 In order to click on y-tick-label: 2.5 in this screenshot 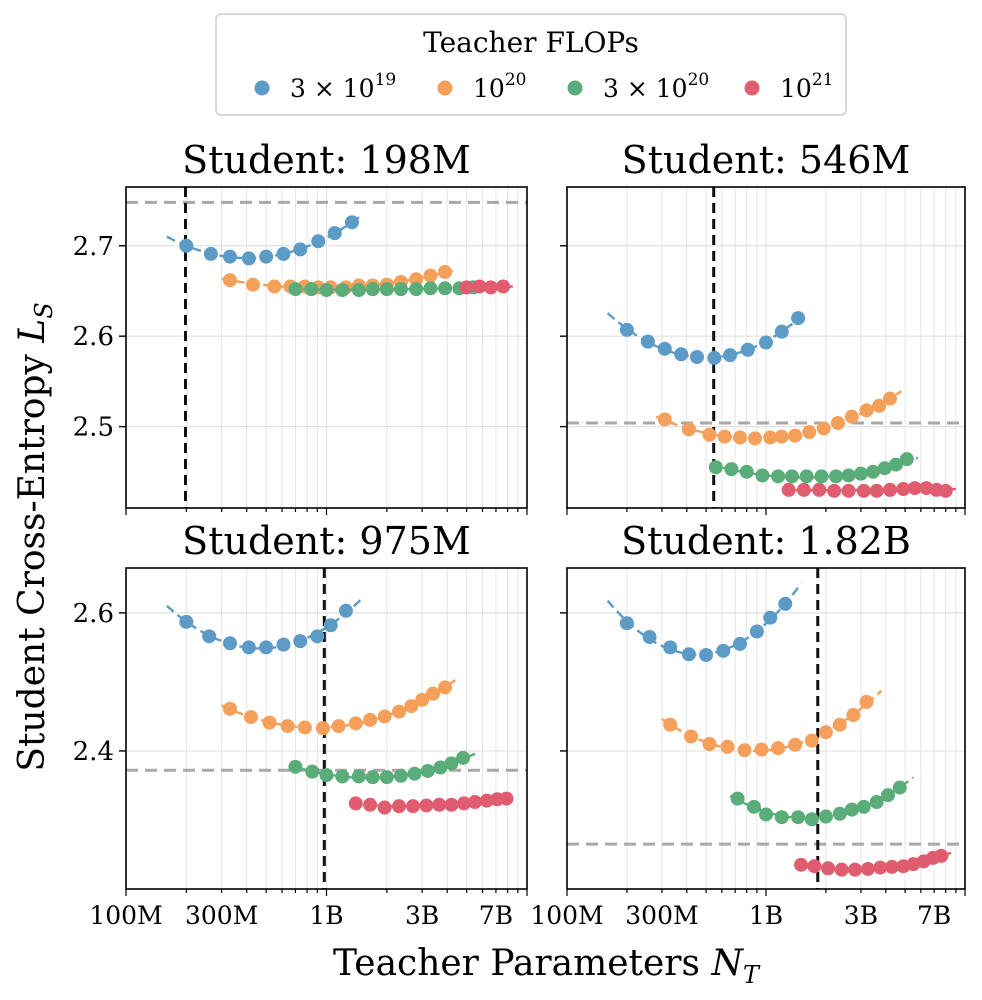, I will do `click(93, 428)`.